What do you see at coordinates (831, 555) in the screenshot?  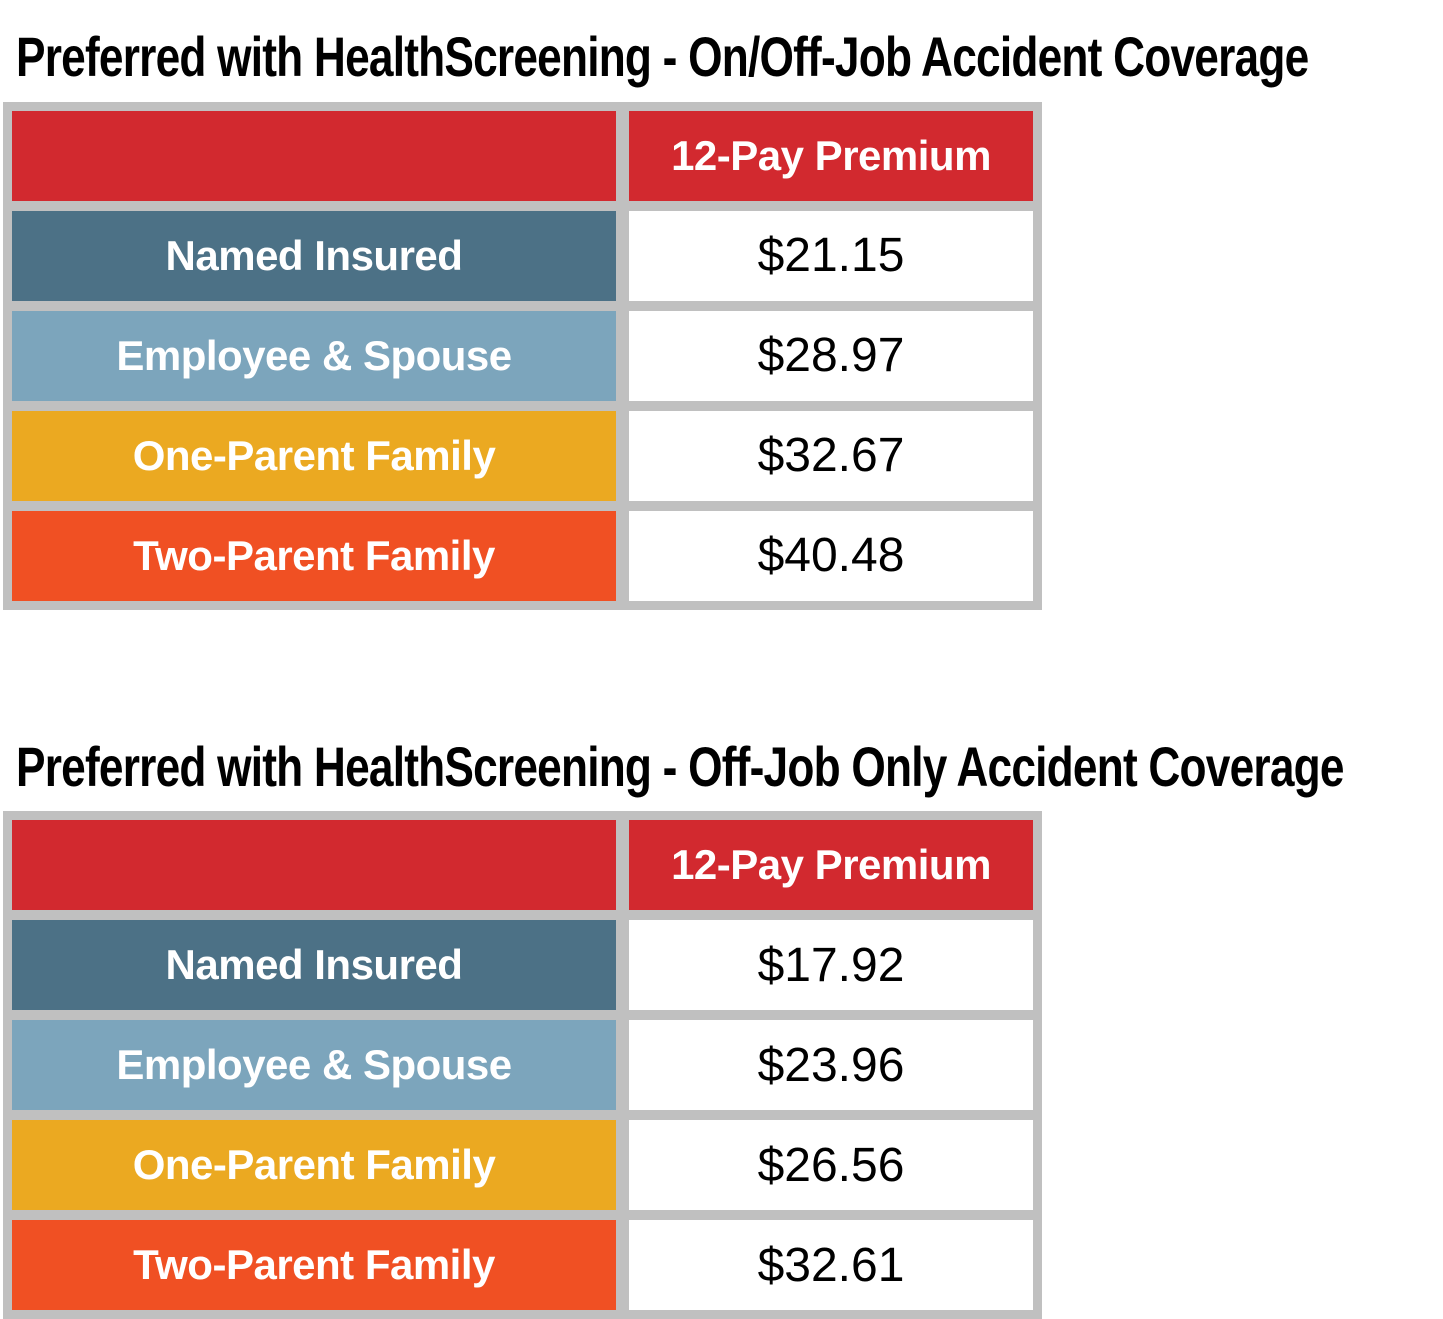 I see `premium-value-two-parent-family: $40.48` at bounding box center [831, 555].